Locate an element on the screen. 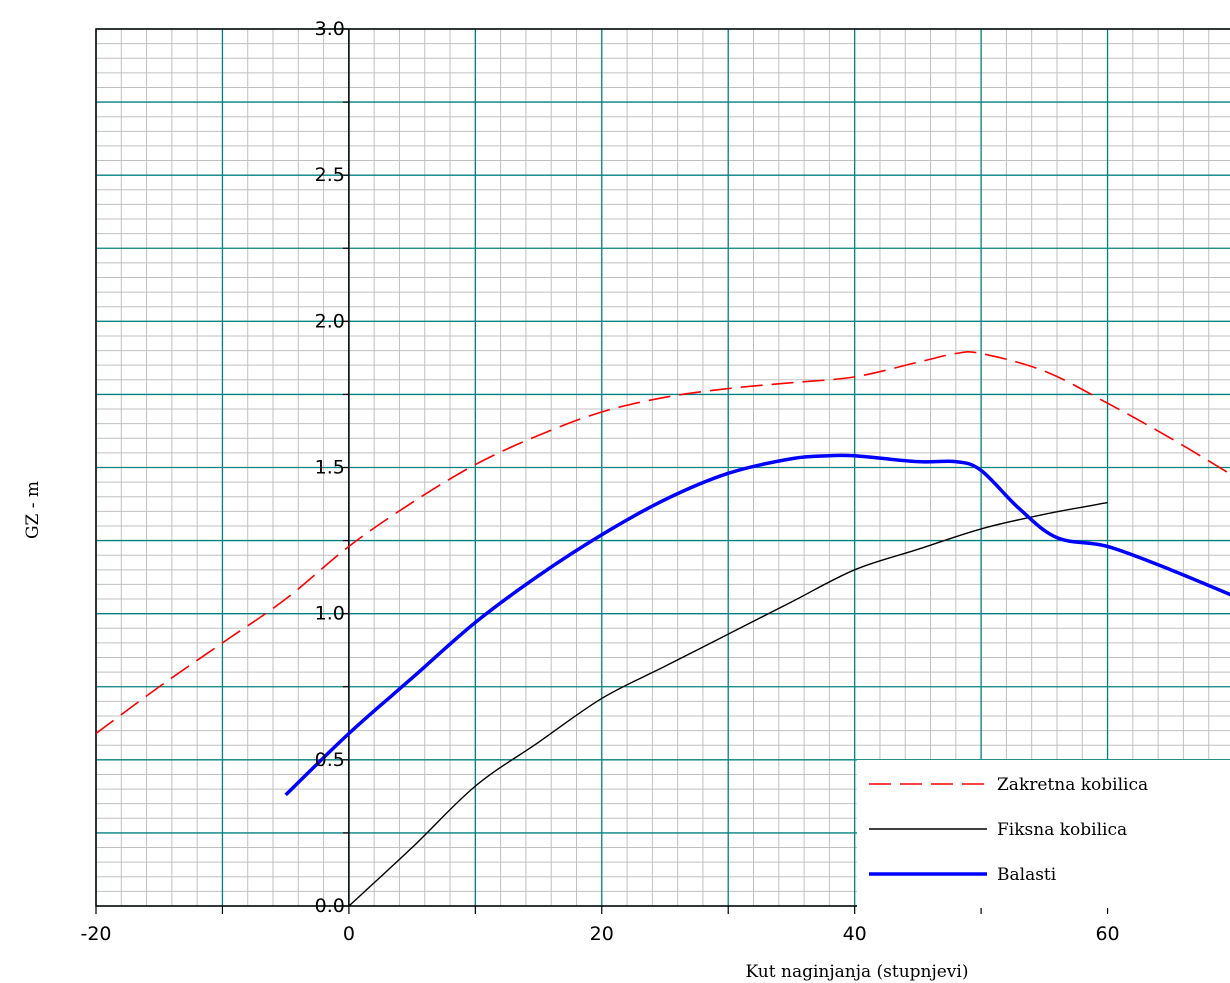  y-tick-label: 2.0 is located at coordinates (330, 321).